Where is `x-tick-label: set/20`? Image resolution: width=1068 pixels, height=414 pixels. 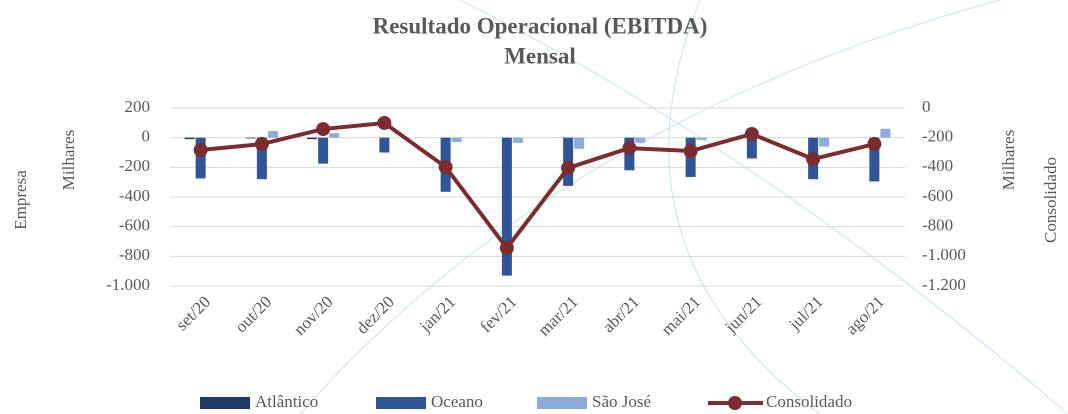
x-tick-label: set/20 is located at coordinates (193, 313).